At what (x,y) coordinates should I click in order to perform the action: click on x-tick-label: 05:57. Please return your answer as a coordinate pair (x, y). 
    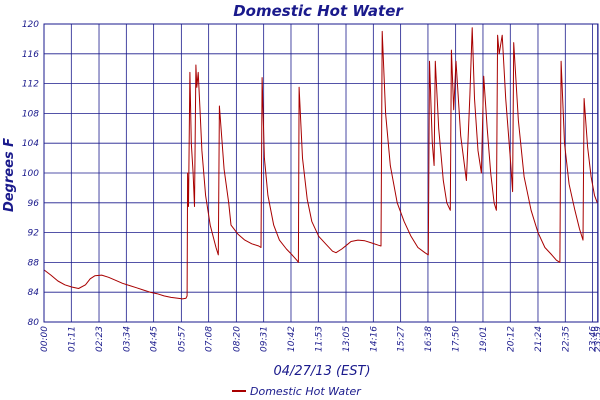
    Looking at the image, I should click on (182, 339).